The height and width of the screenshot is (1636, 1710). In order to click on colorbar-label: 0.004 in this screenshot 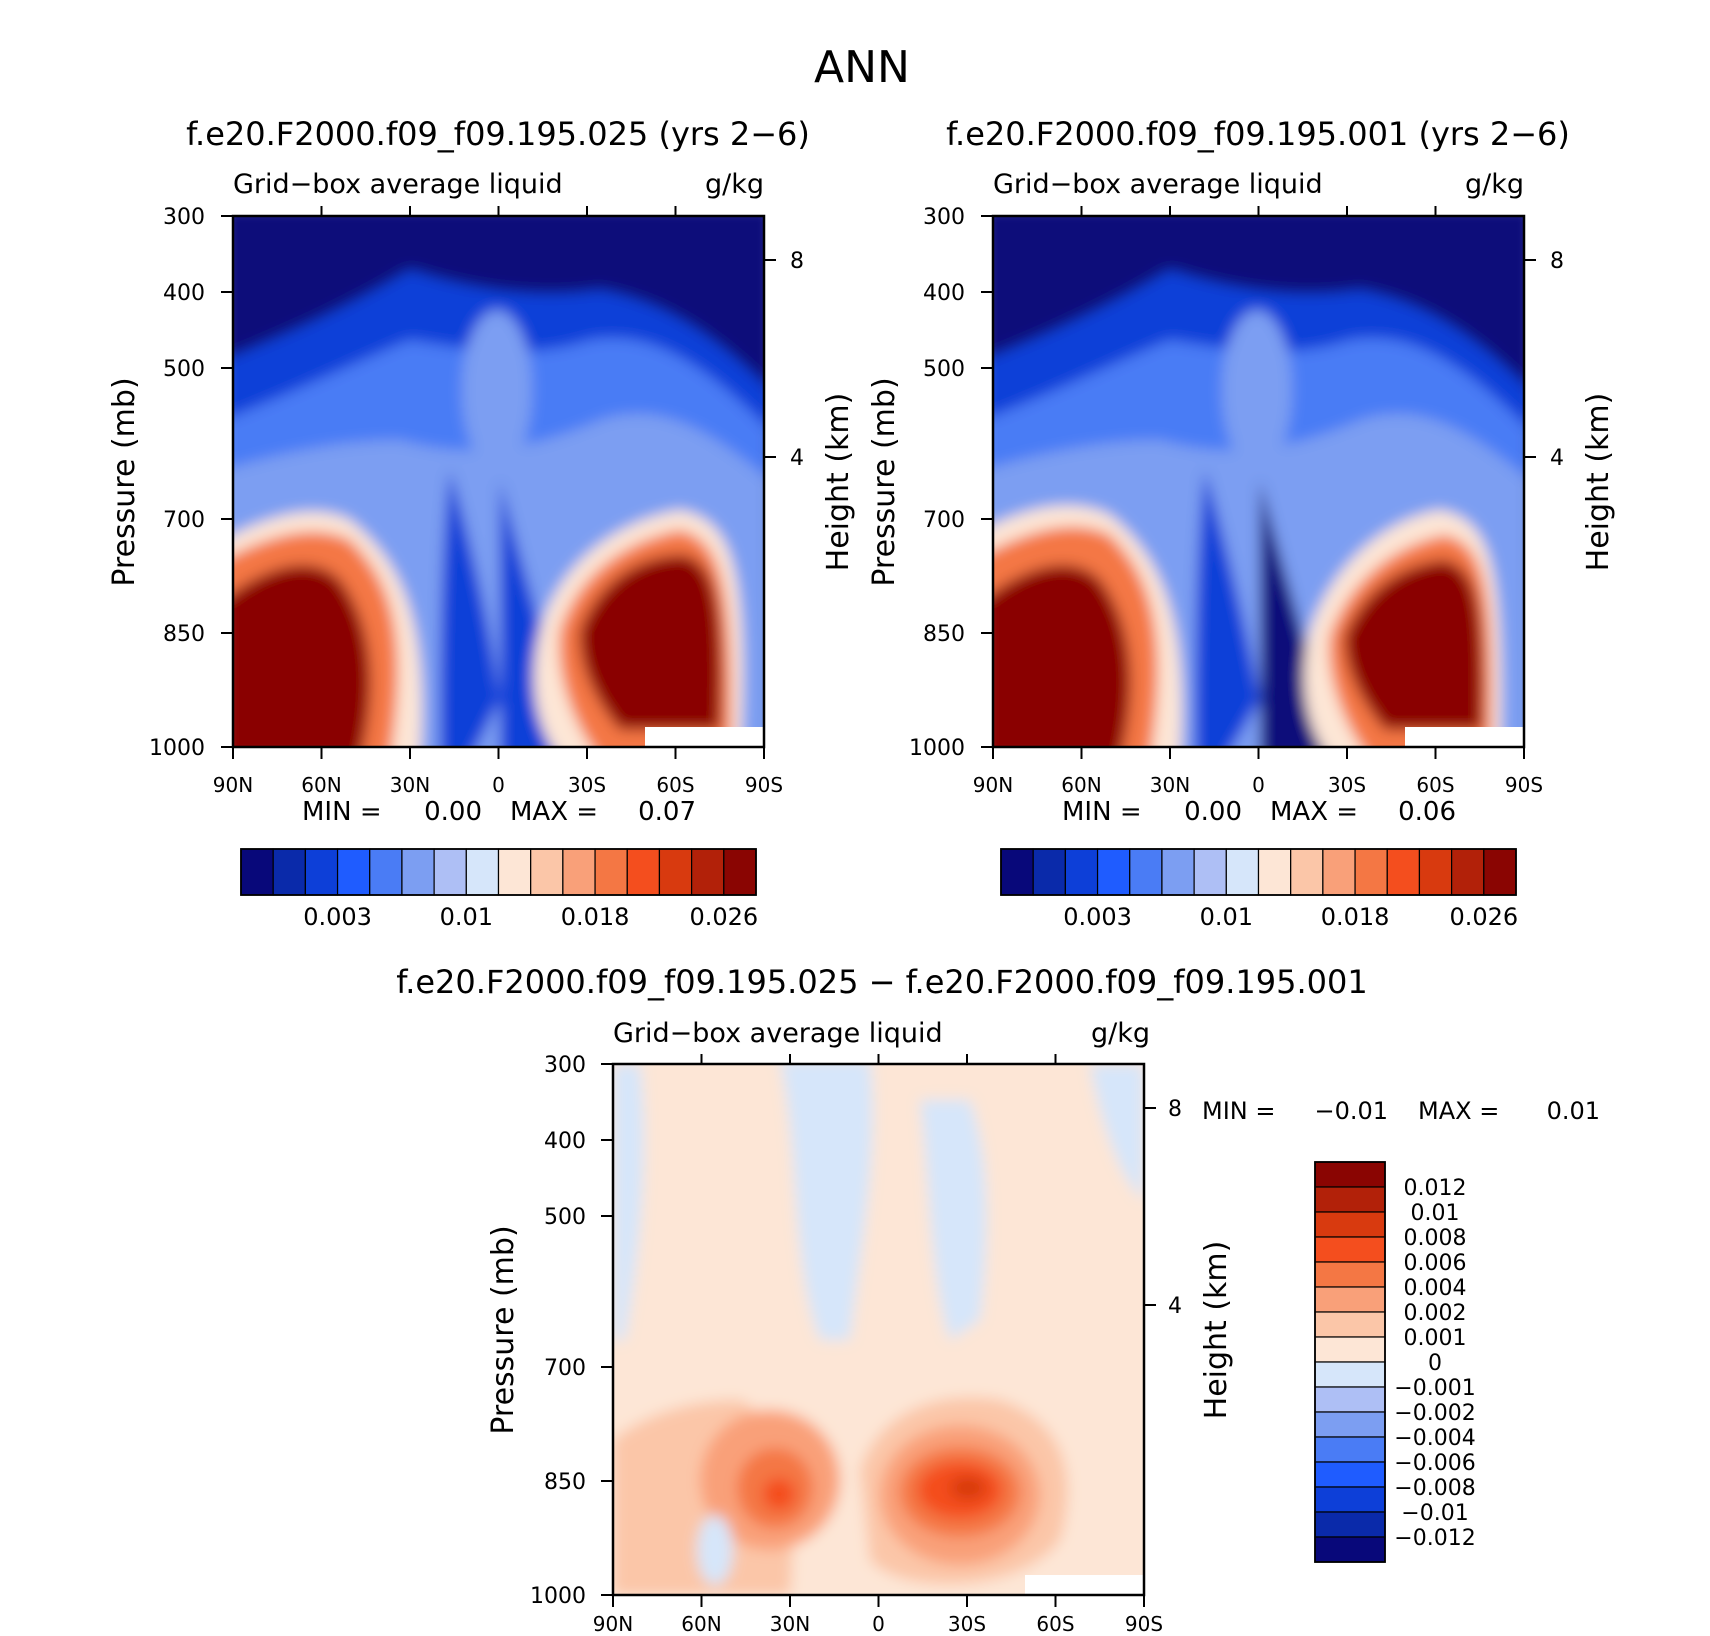, I will do `click(1435, 1288)`.